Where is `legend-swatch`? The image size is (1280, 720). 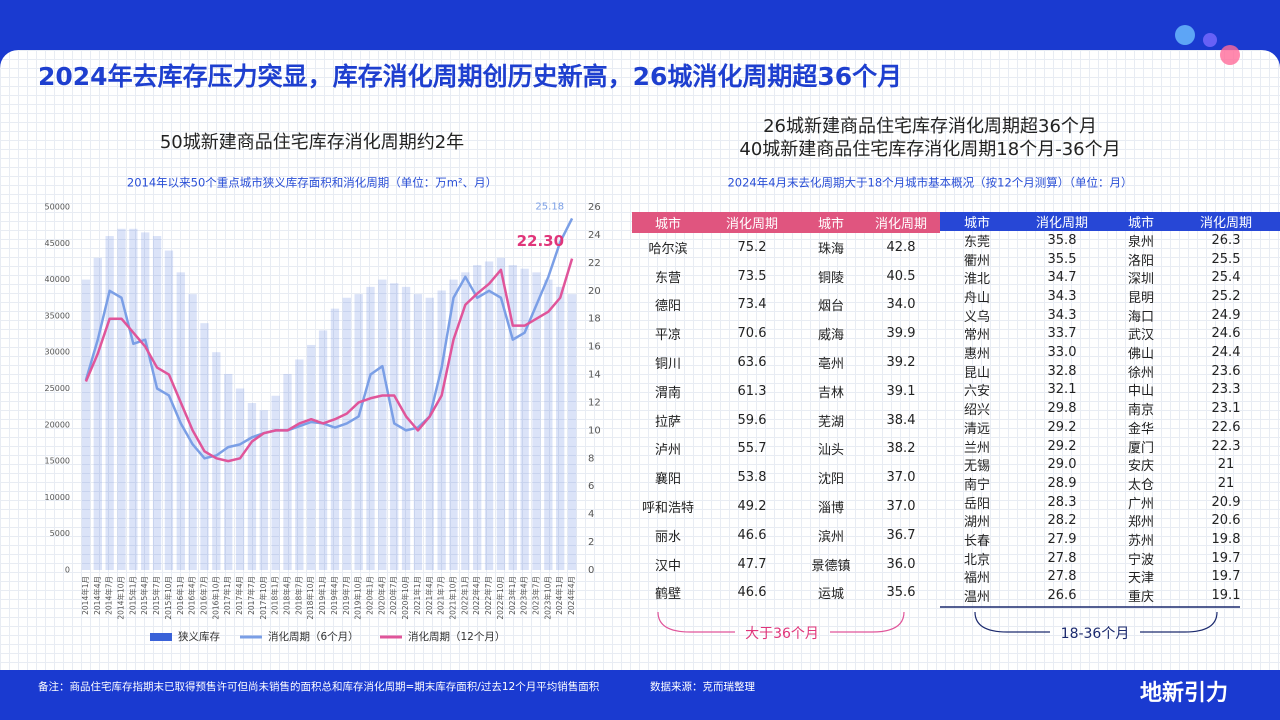 legend-swatch is located at coordinates (161, 637).